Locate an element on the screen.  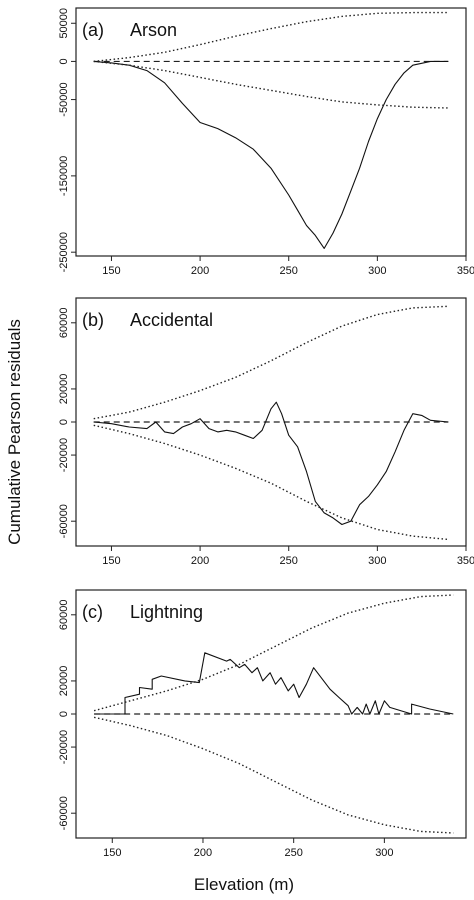
panel-subtitle: Lightning is located at coordinates (166, 612).